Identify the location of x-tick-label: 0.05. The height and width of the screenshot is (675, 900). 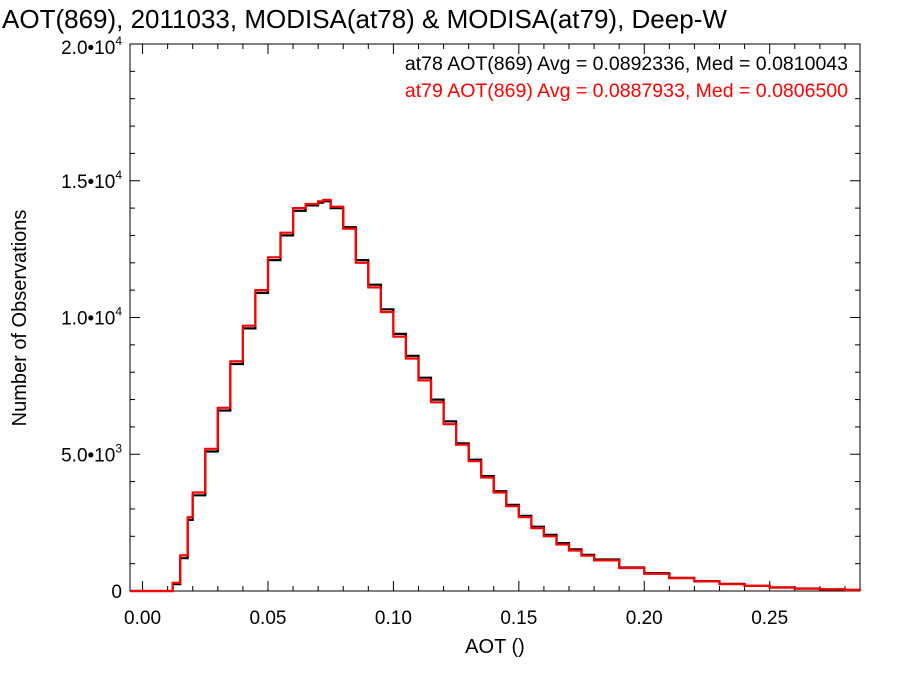
(267, 618).